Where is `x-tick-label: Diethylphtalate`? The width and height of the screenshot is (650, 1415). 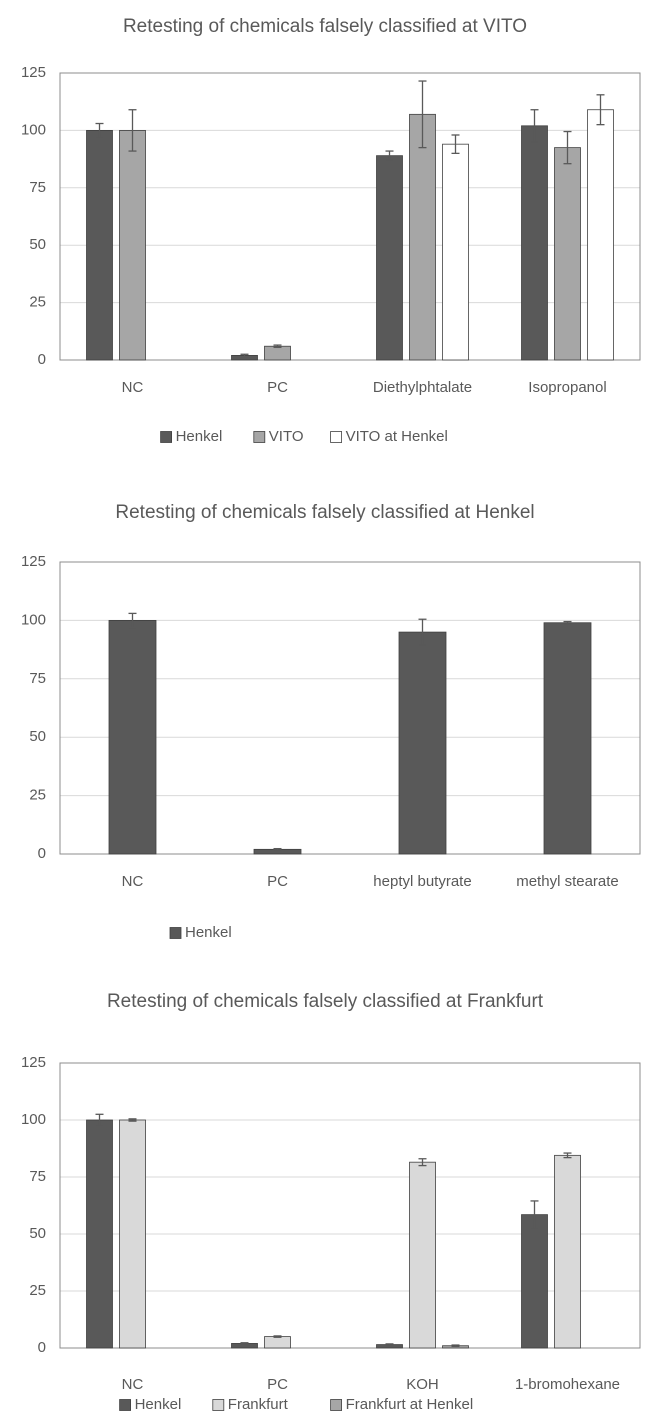
x-tick-label: Diethylphtalate is located at coordinates (422, 387).